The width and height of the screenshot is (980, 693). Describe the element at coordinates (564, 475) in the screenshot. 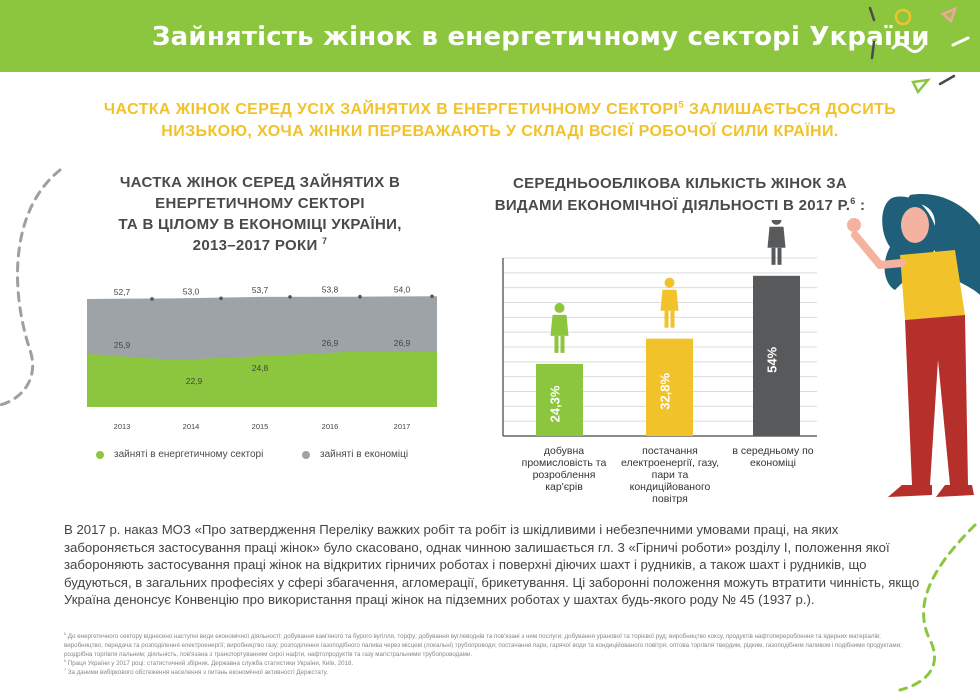

I see `cat1-line3: розроблення` at that location.